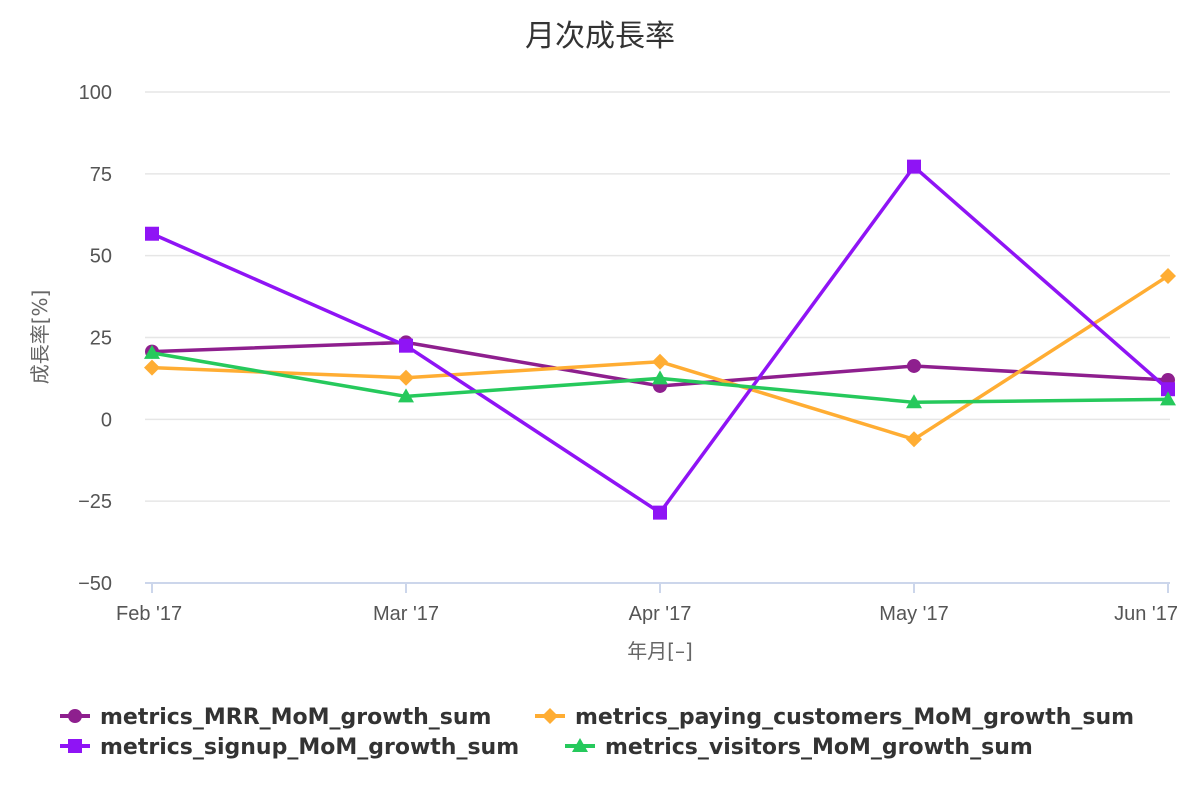 This screenshot has height=800, width=1200. Describe the element at coordinates (101, 257) in the screenshot. I see `y-tick-label: 50` at that location.